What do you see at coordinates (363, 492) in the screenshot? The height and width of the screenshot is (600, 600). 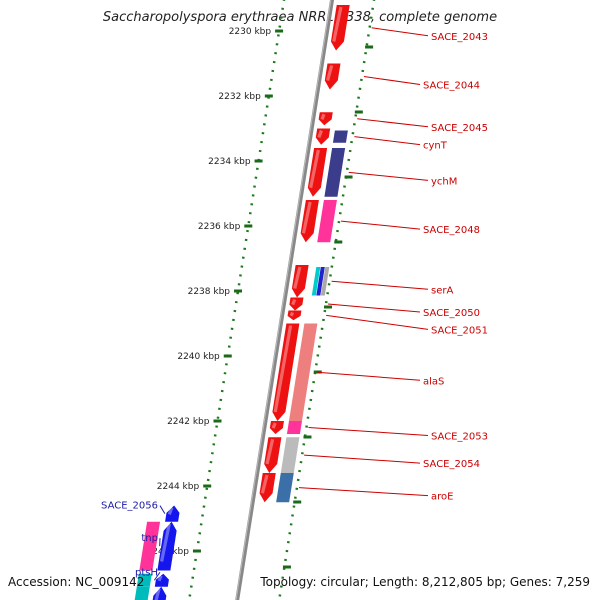 I see `gene-leader-aroe` at bounding box center [363, 492].